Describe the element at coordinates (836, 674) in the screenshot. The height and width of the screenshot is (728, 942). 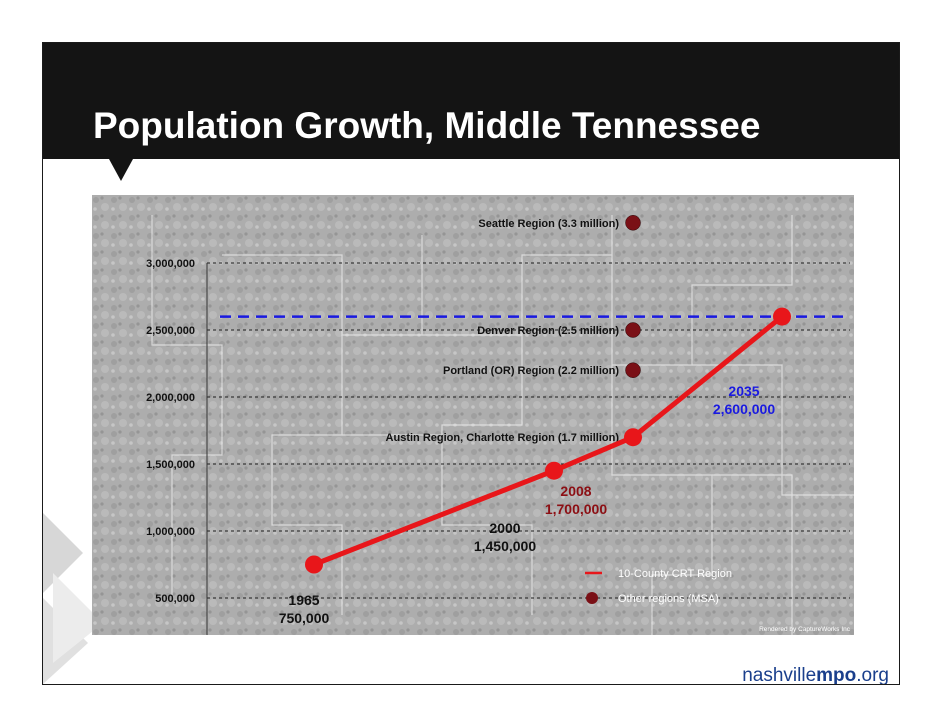
I see `footer-bold: mpo` at that location.